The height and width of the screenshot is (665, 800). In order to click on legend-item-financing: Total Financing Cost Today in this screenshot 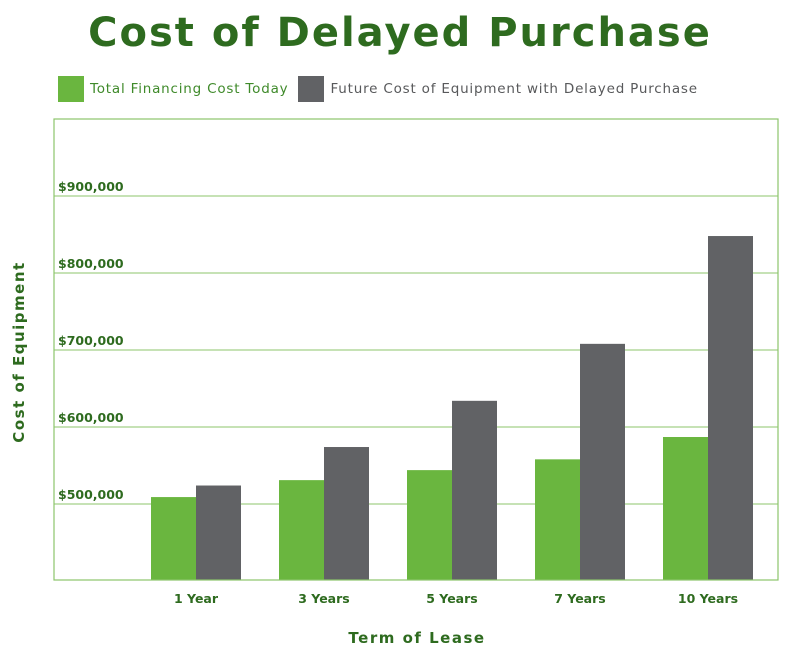, I will do `click(173, 89)`.